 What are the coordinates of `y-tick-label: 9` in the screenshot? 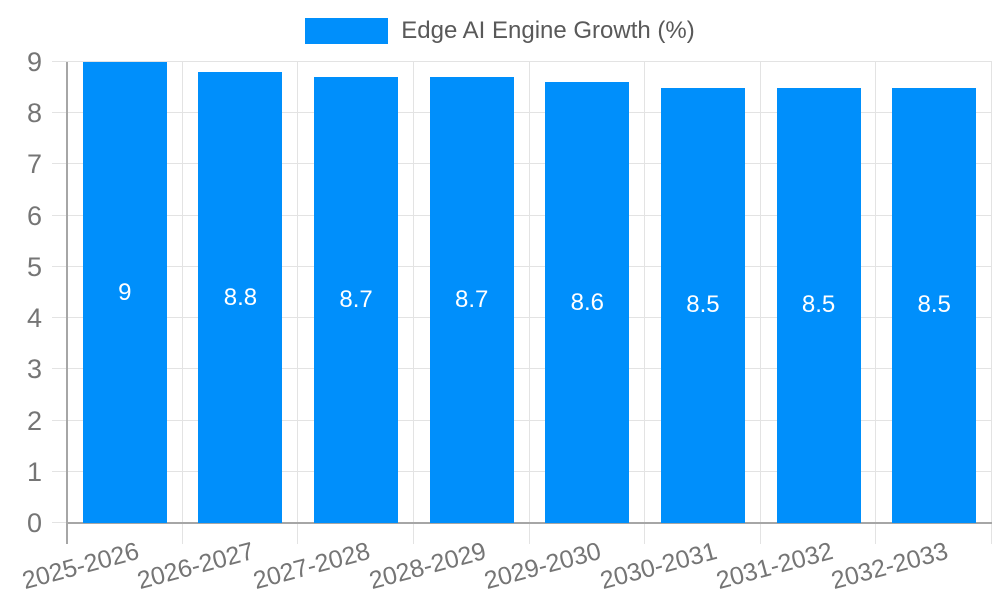 It's located at (34, 62).